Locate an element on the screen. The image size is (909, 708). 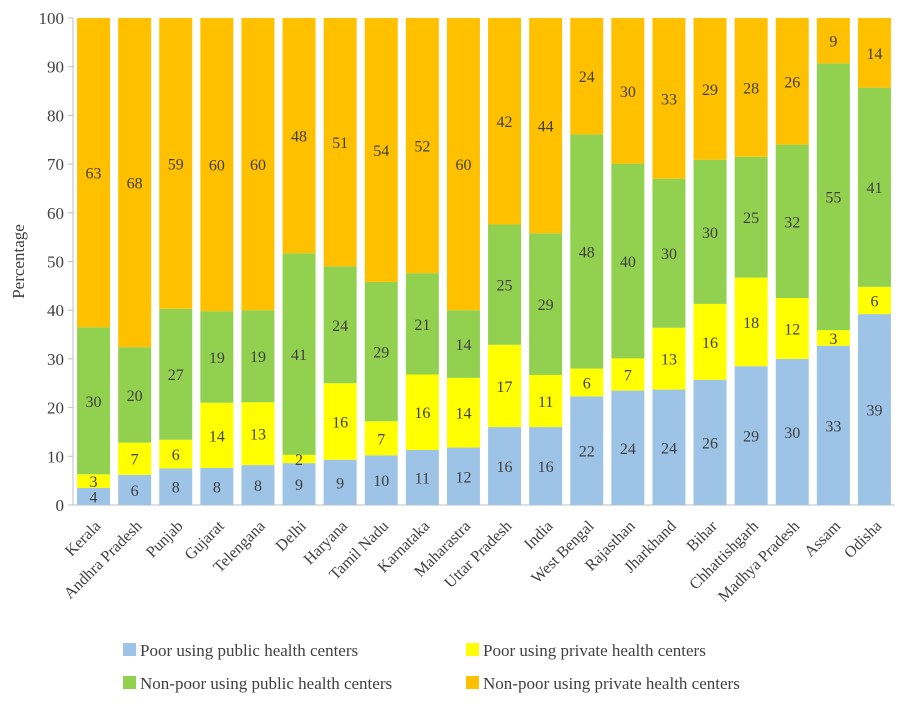
data-label: 51 is located at coordinates (340, 143).